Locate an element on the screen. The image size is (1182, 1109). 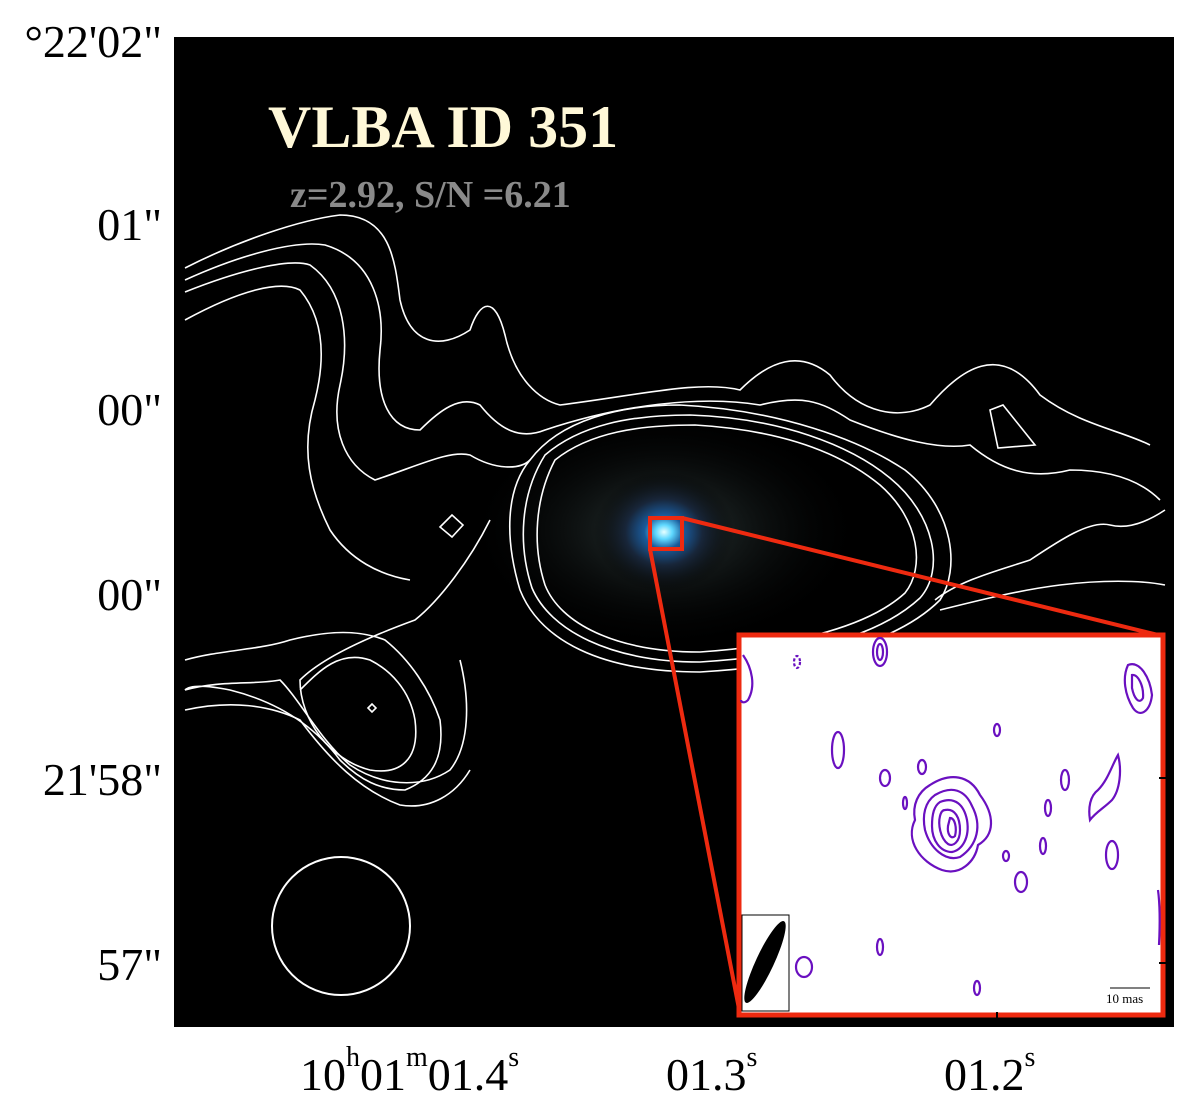
ra-axis-labels: 10h01m01.4s 01.3s 01.2s is located at coordinates (667, 1071).